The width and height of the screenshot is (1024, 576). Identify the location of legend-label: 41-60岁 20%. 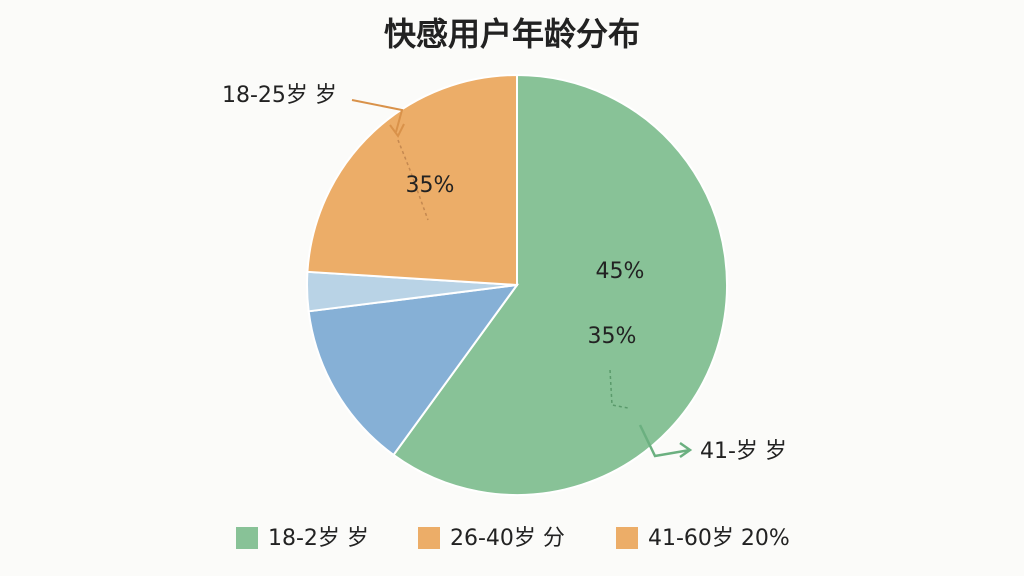
(719, 538).